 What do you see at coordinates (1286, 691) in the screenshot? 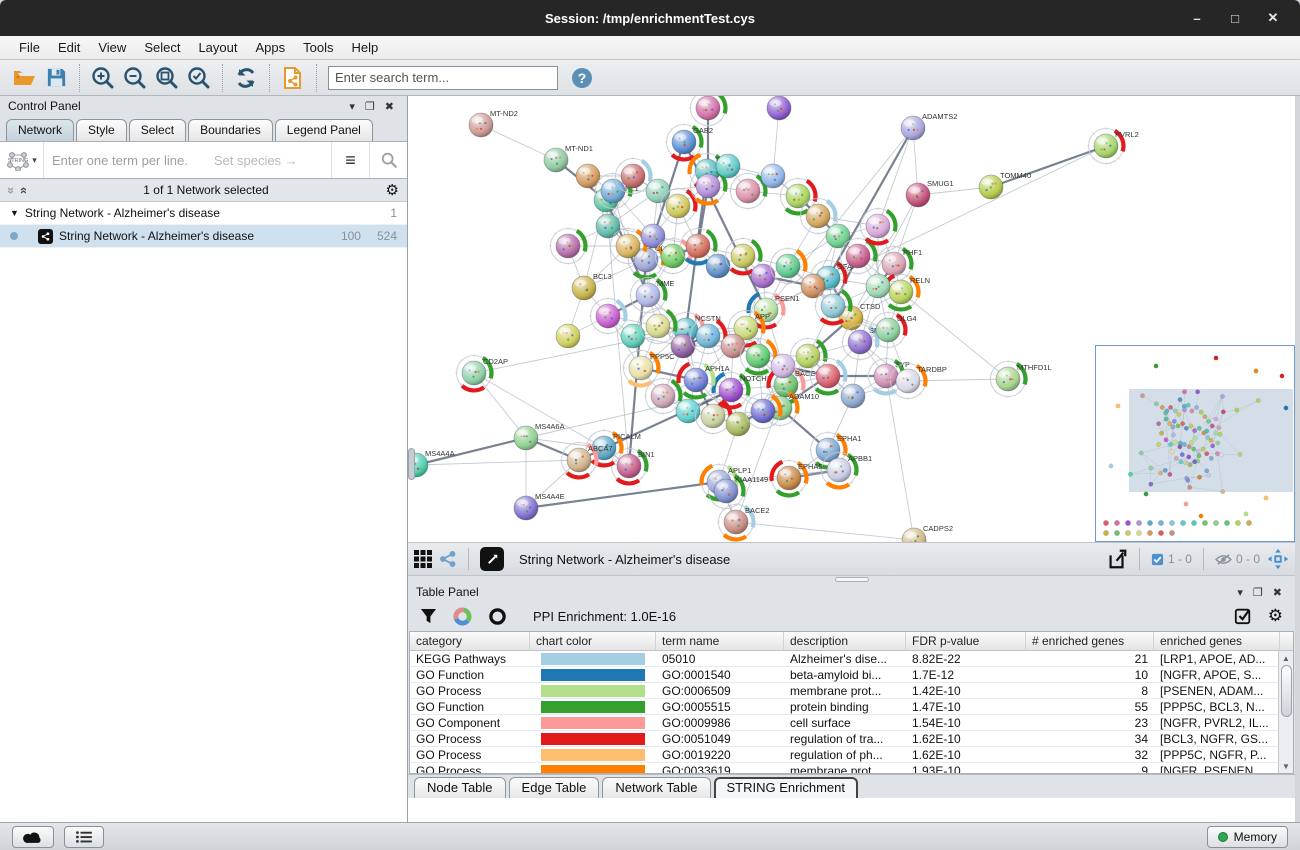
I see `scrollbar-thumb` at bounding box center [1286, 691].